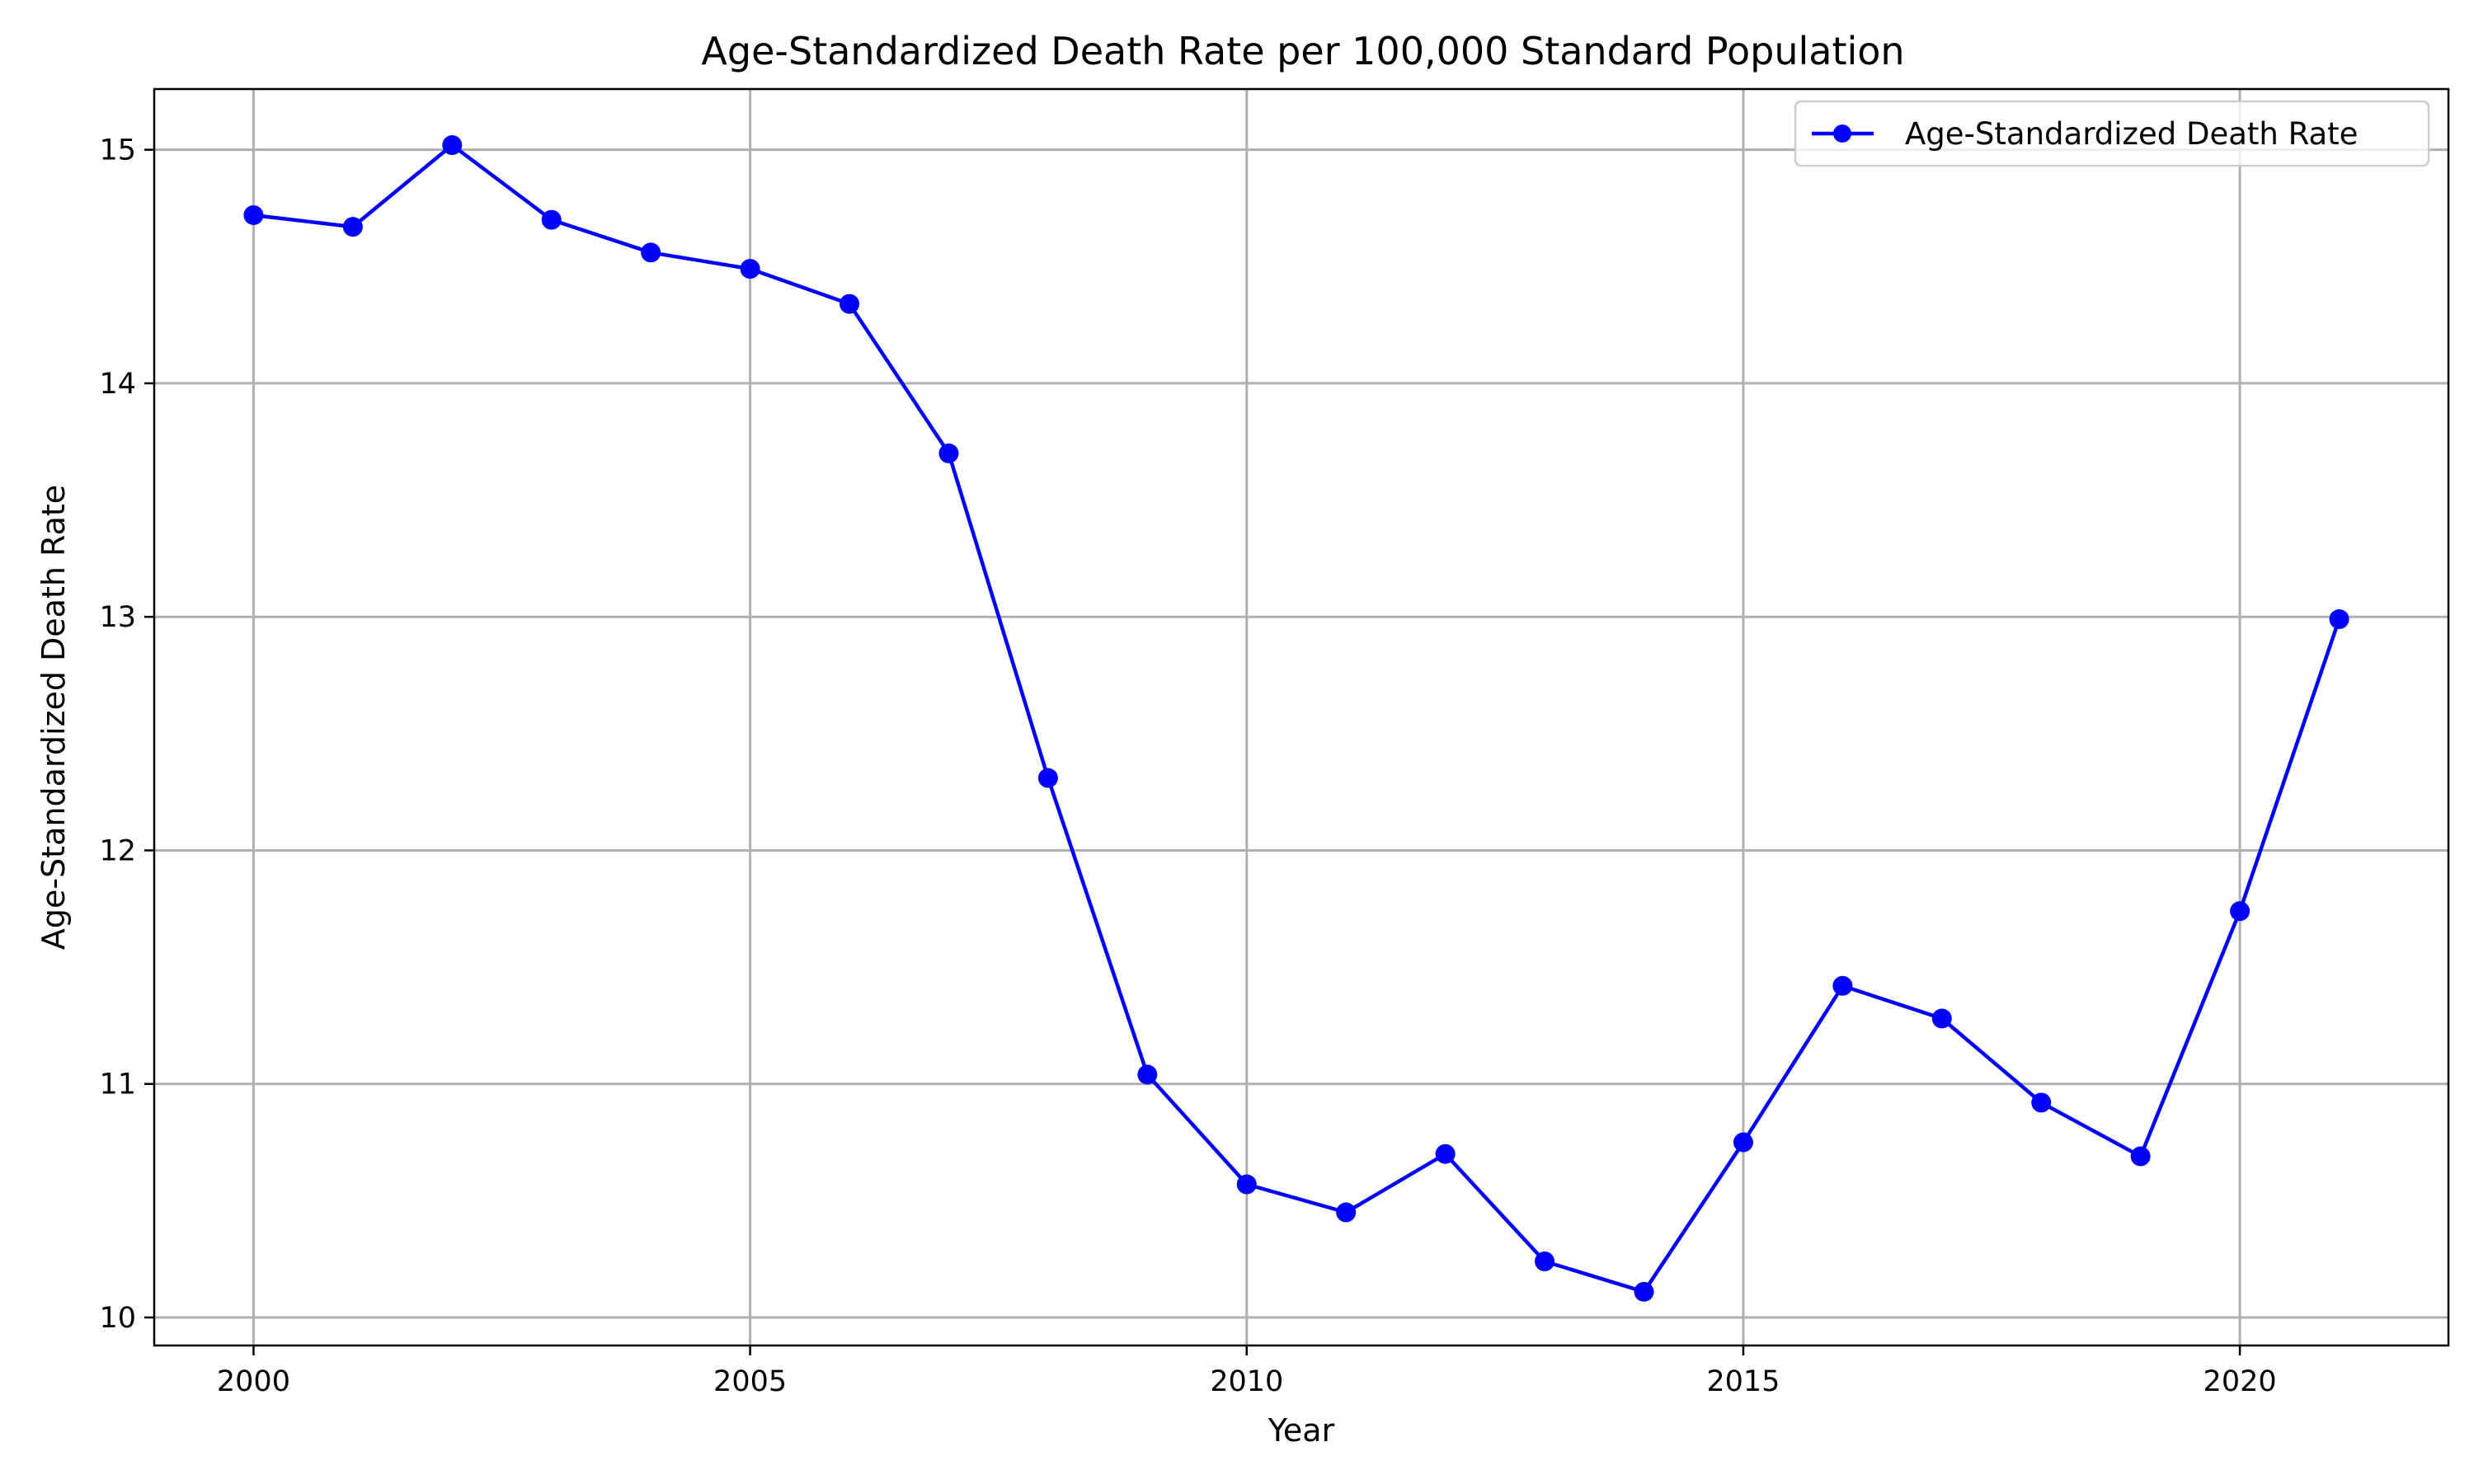 This screenshot has height=1484, width=2474. What do you see at coordinates (53, 717) in the screenshot?
I see `y-axis-label: Age-Standardized Death Rate` at bounding box center [53, 717].